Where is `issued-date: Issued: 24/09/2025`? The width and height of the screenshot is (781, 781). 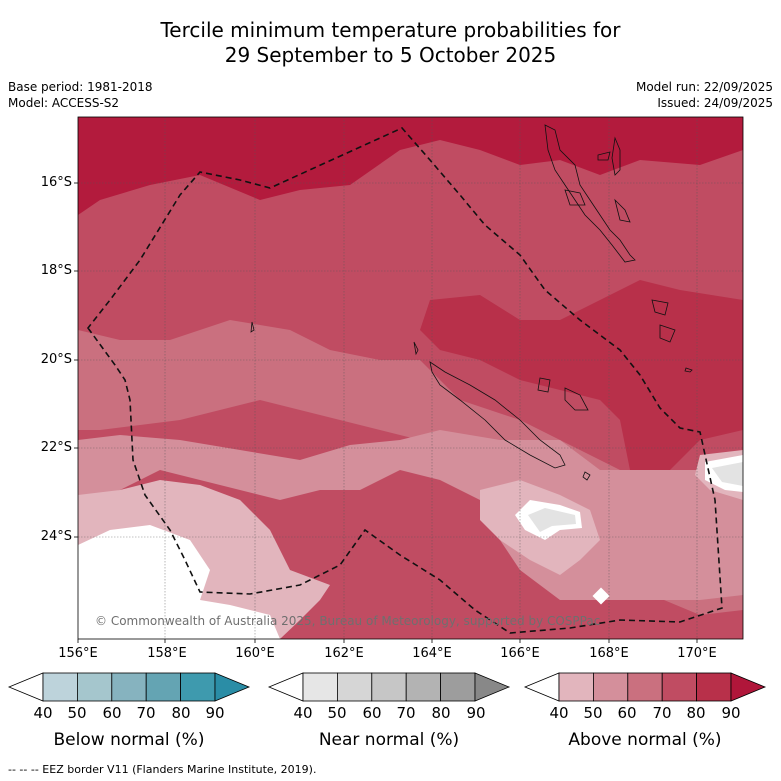
issued-date: Issued: 24/09/2025 is located at coordinates (715, 103).